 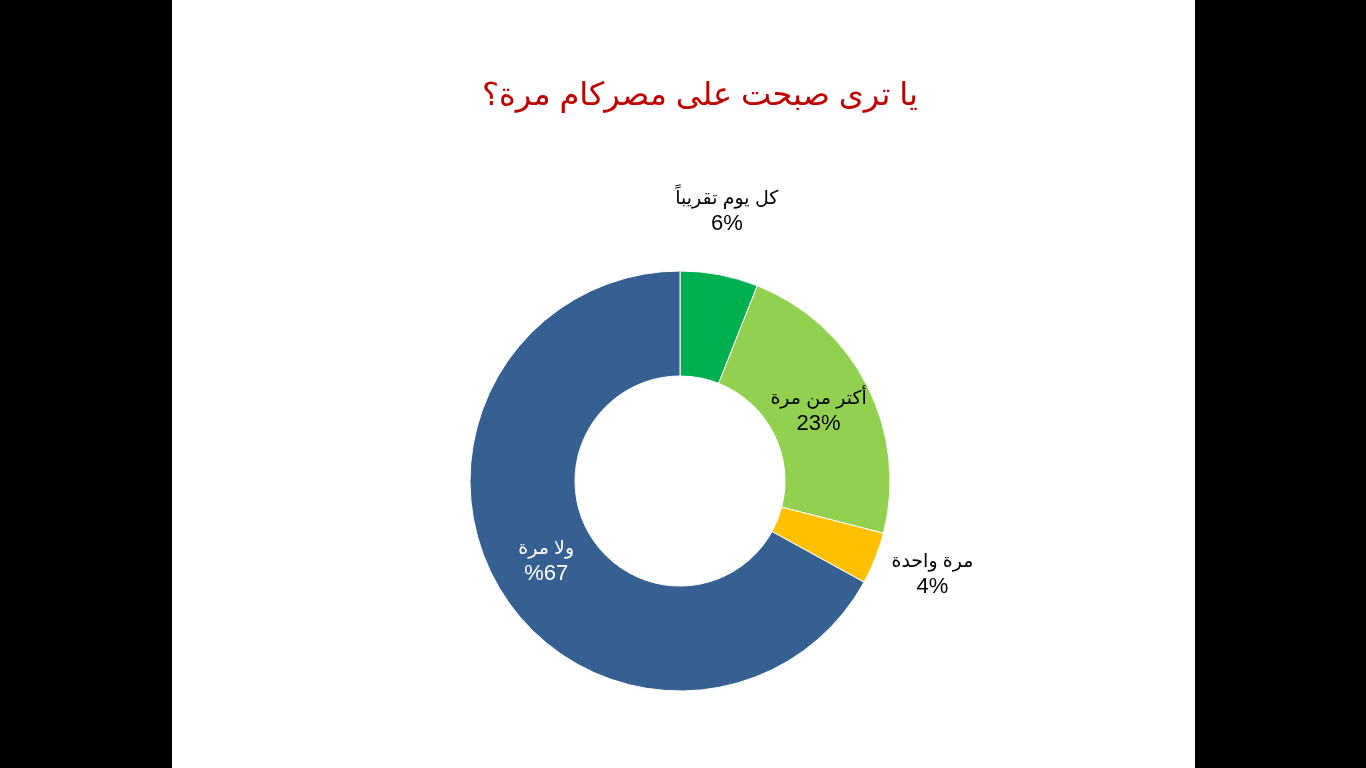 I want to click on slice-label: ولا مرة, so click(x=546, y=548).